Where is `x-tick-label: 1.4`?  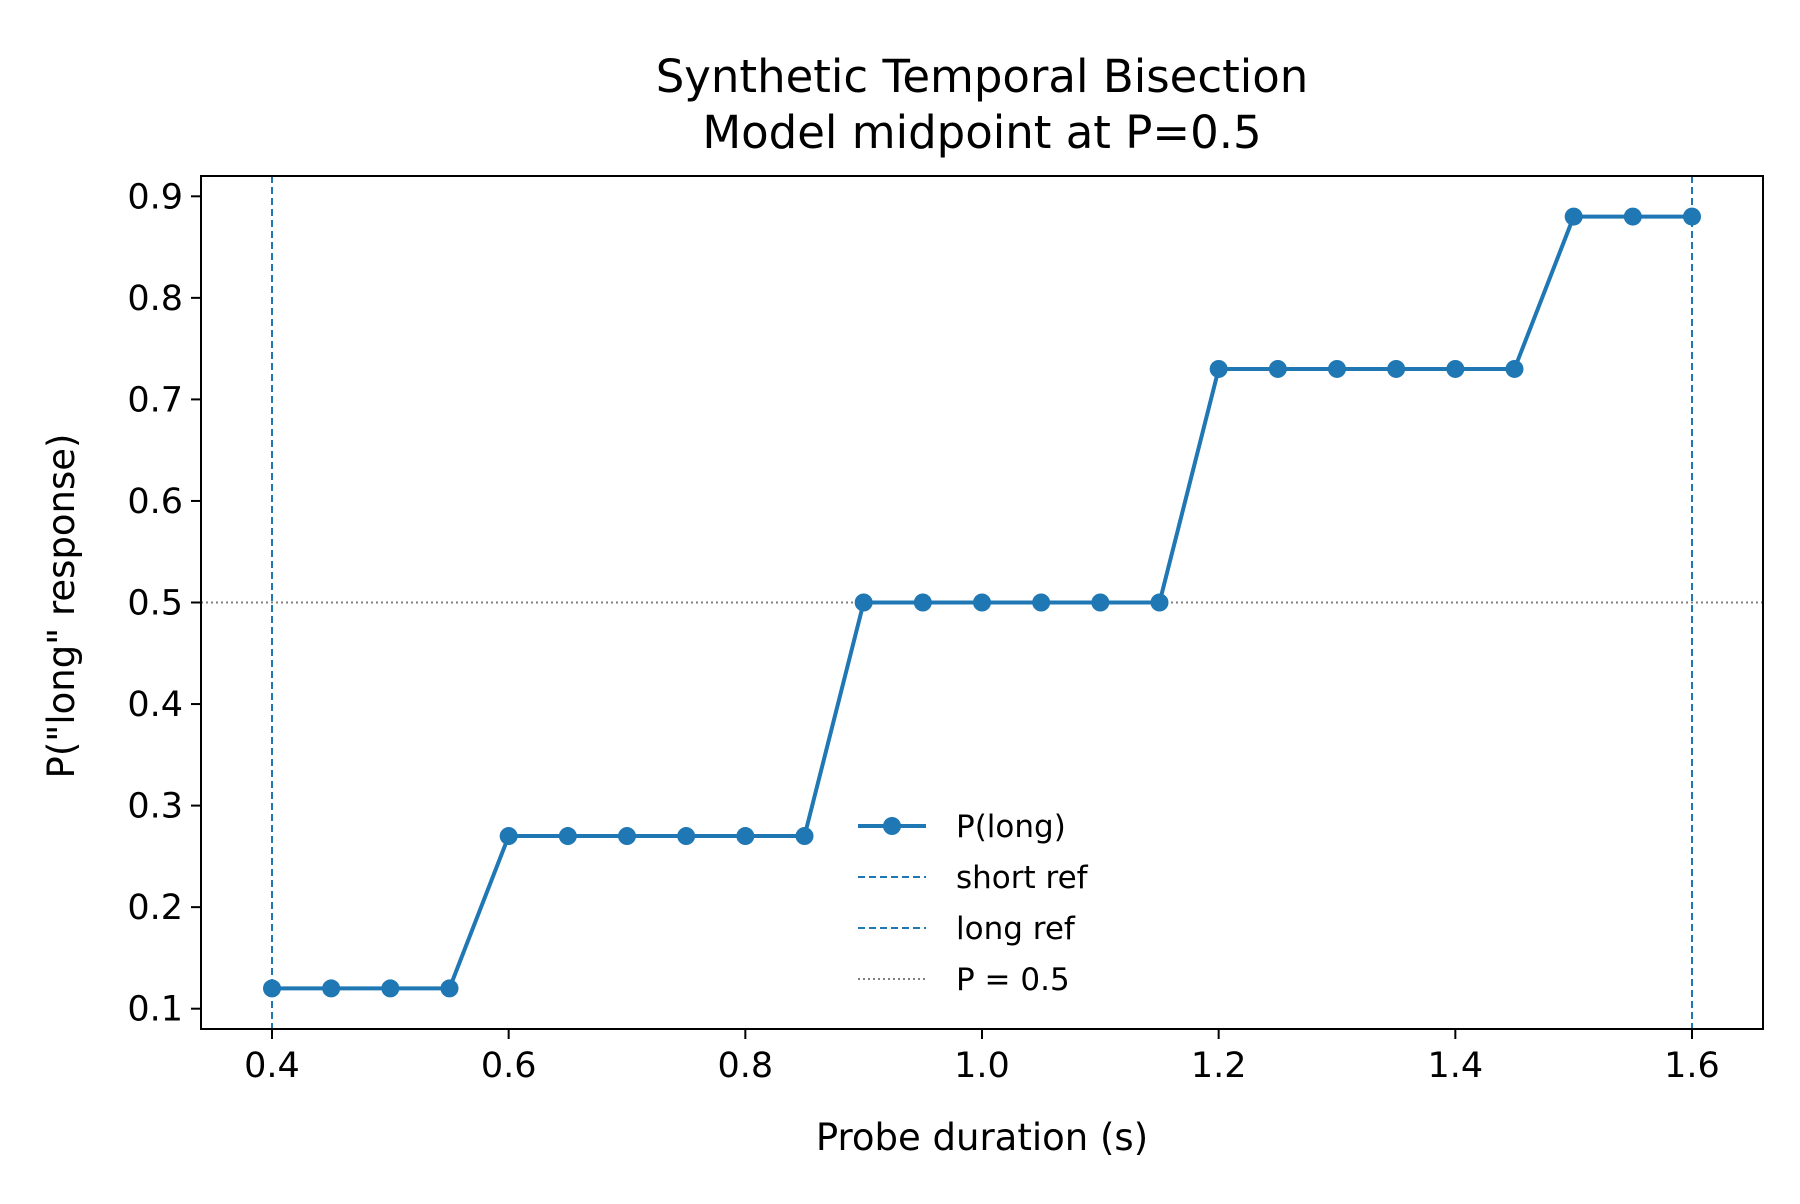
x-tick-label: 1.4 is located at coordinates (1455, 1066).